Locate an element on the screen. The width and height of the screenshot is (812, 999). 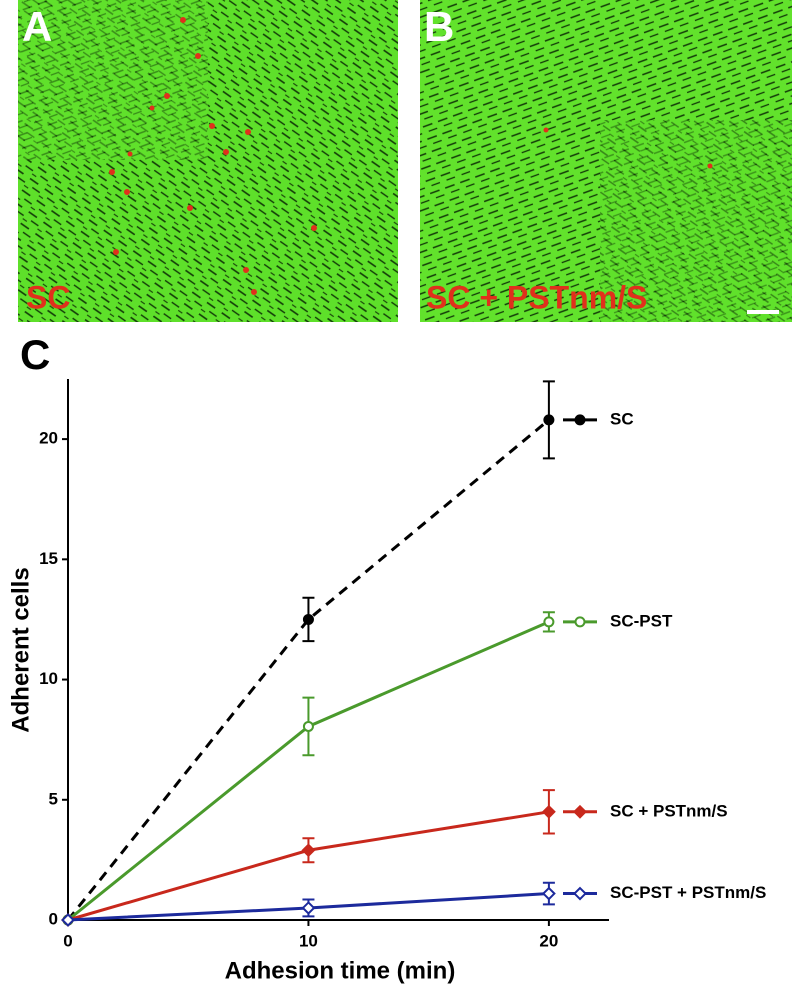
panel-letter: B is located at coordinates (439, 26).